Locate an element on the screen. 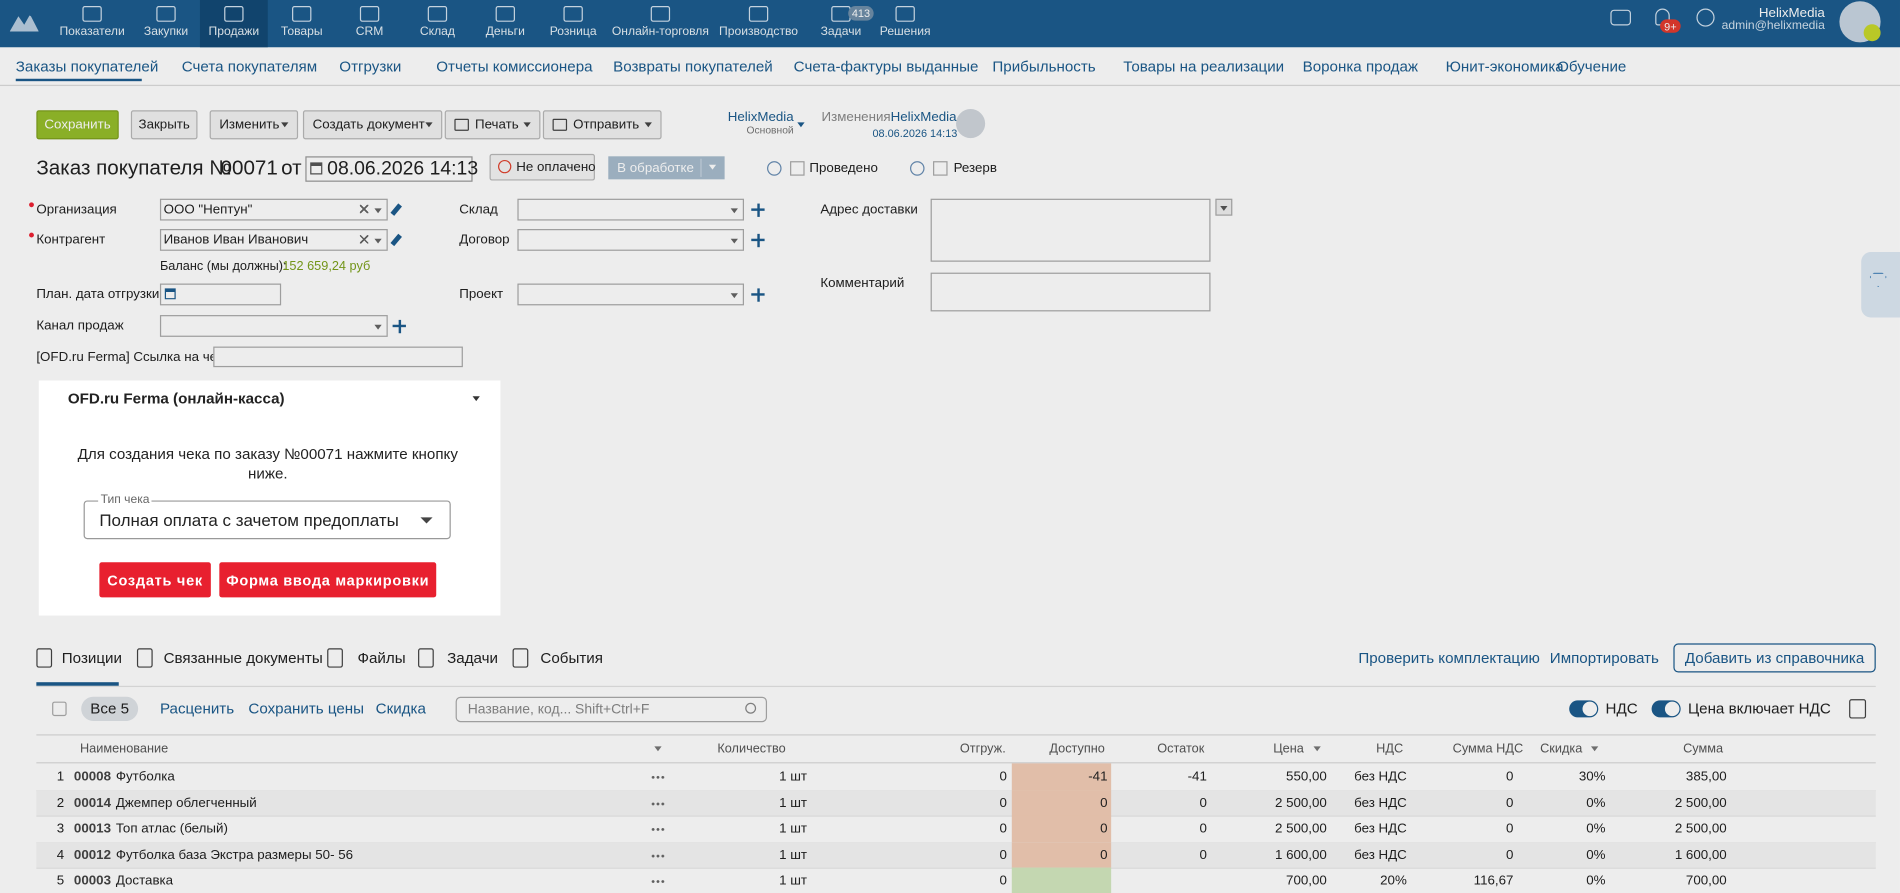 This screenshot has width=1900, height=893. button-label: Добавить из справочника is located at coordinates (1774, 658).